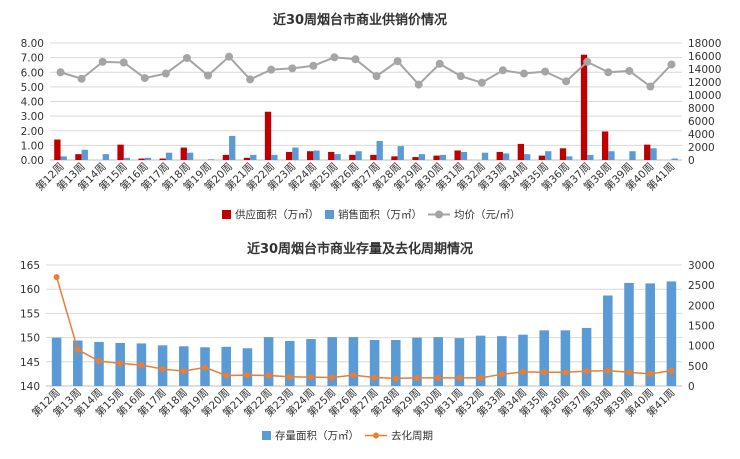 This screenshot has width=740, height=459. What do you see at coordinates (366, 71) in the screenshot?
I see `series-line` at bounding box center [366, 71].